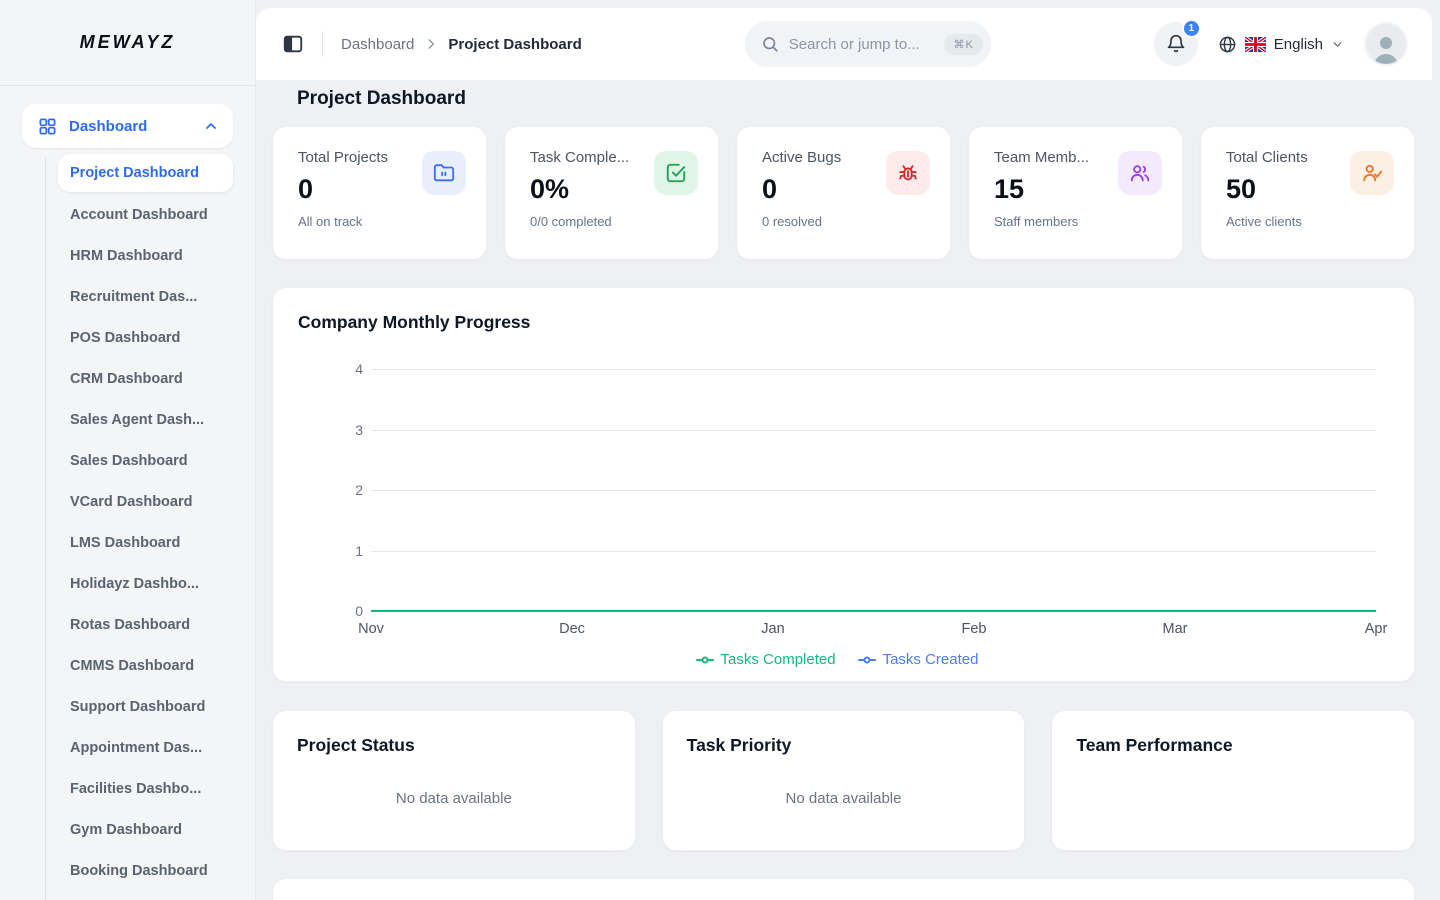 This screenshot has width=1440, height=900. Describe the element at coordinates (571, 221) in the screenshot. I see `stat-caption: 0/0 completed` at that location.